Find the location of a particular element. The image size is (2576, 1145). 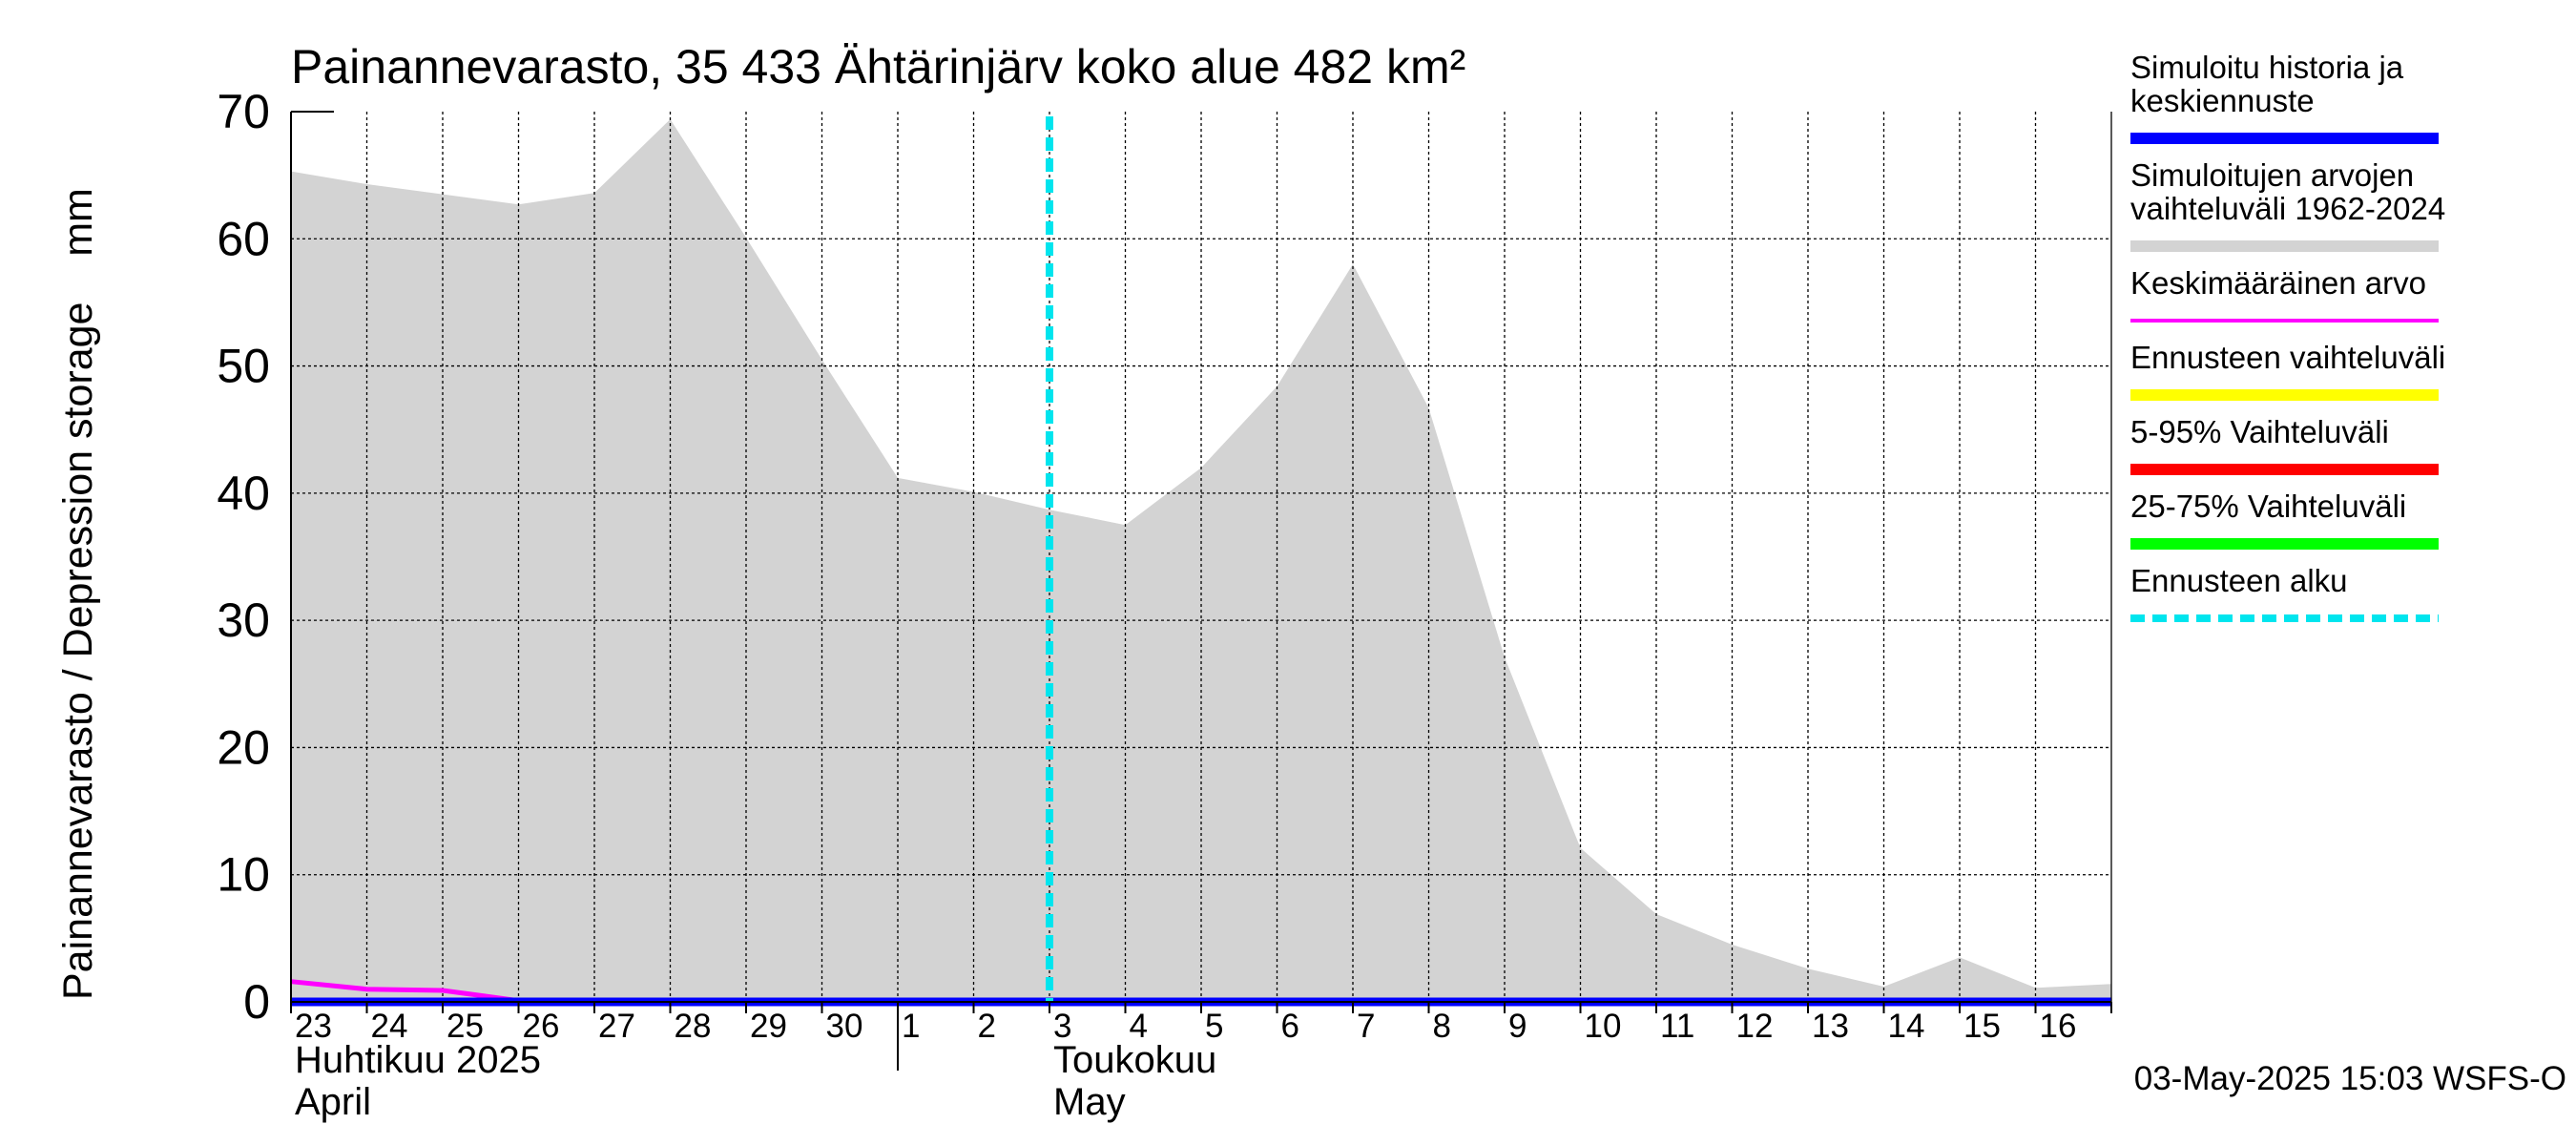

x-tick-label: 26 is located at coordinates (541, 1026).